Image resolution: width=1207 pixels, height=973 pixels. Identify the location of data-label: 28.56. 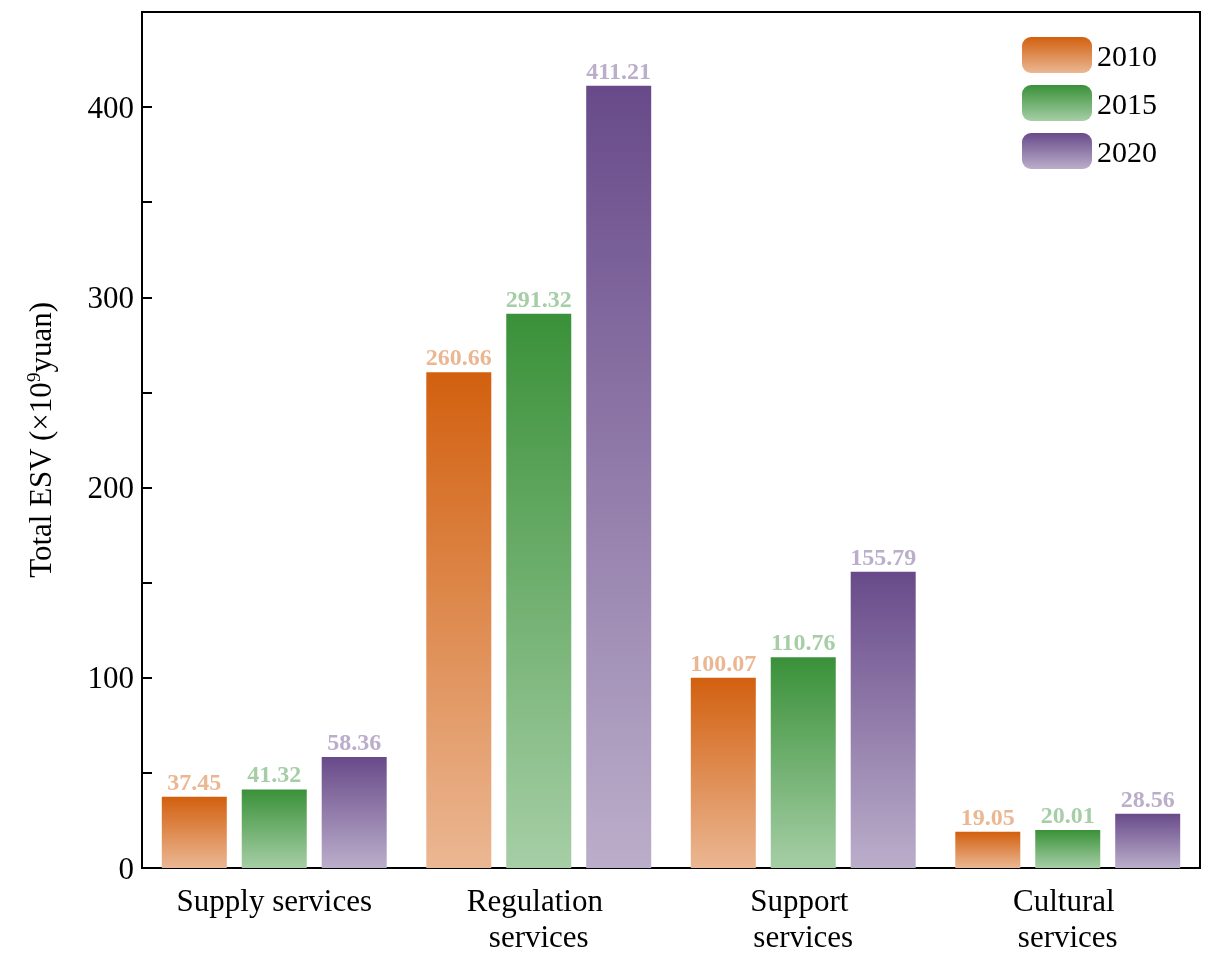
(1147, 798).